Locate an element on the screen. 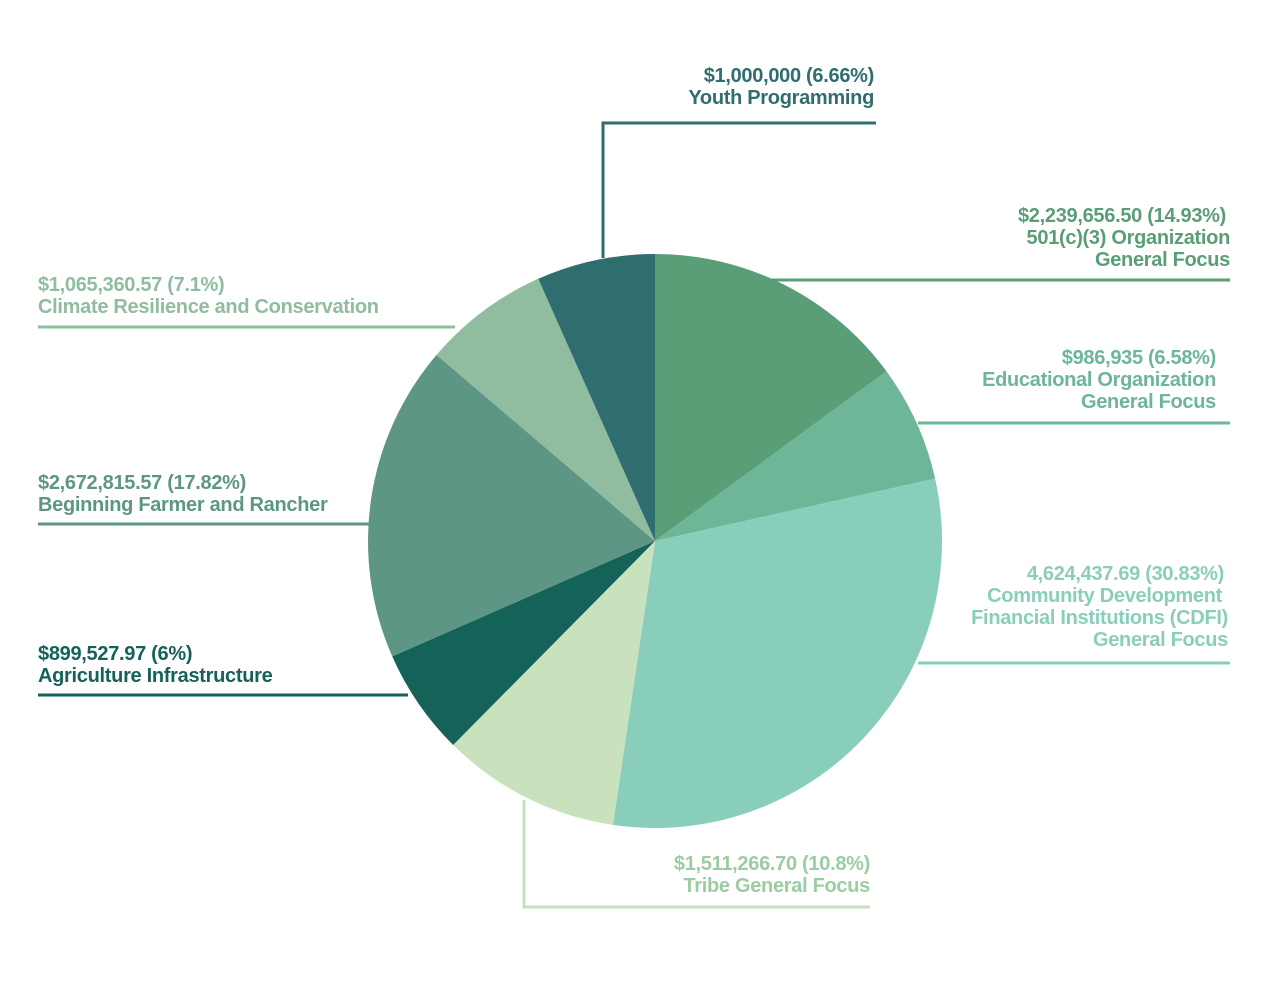  pie-slice-community-development-financial-institutions-cdfi-general-focus is located at coordinates (777, 653).